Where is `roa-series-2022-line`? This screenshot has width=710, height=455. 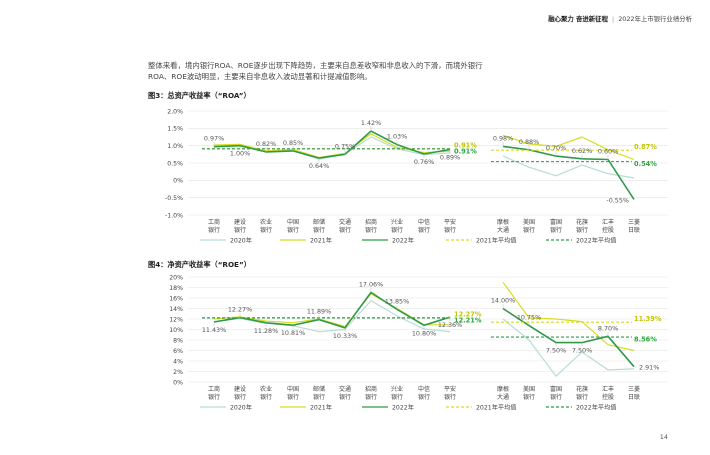
roa-series-2022-line is located at coordinates (568, 172).